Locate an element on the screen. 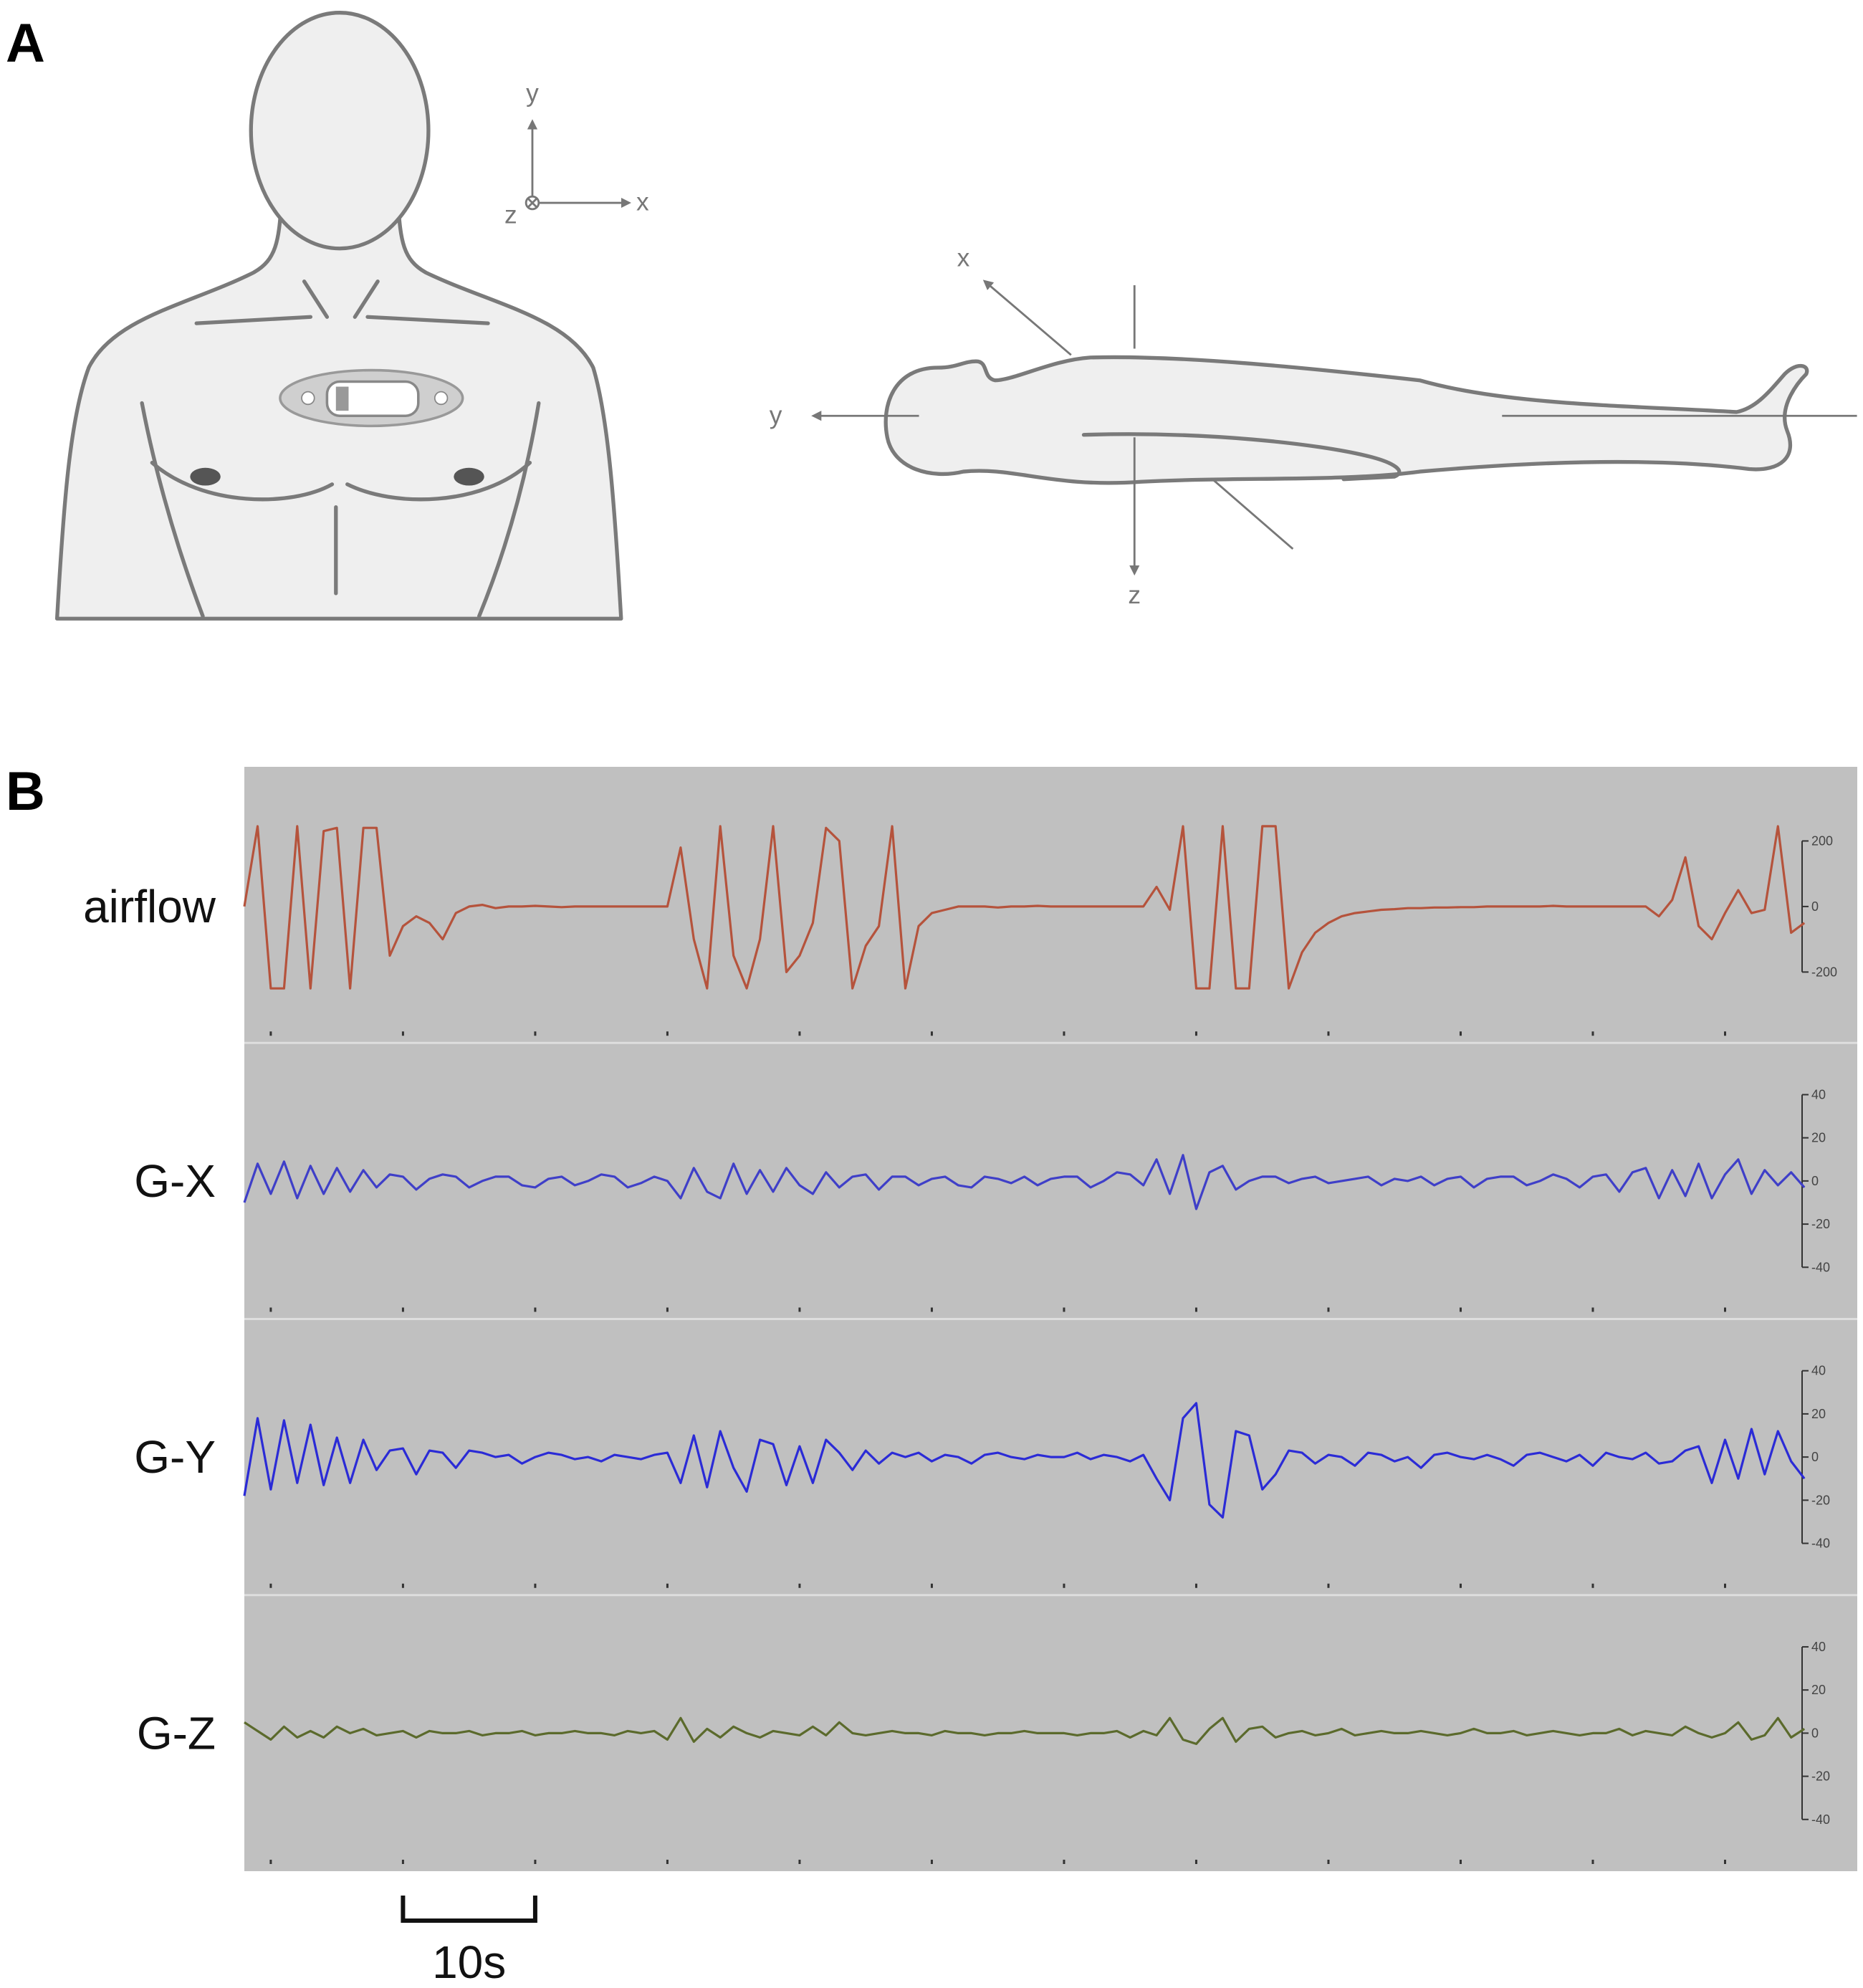 This screenshot has height=1988, width=1863. y-tick-label: 200 is located at coordinates (1822, 840).